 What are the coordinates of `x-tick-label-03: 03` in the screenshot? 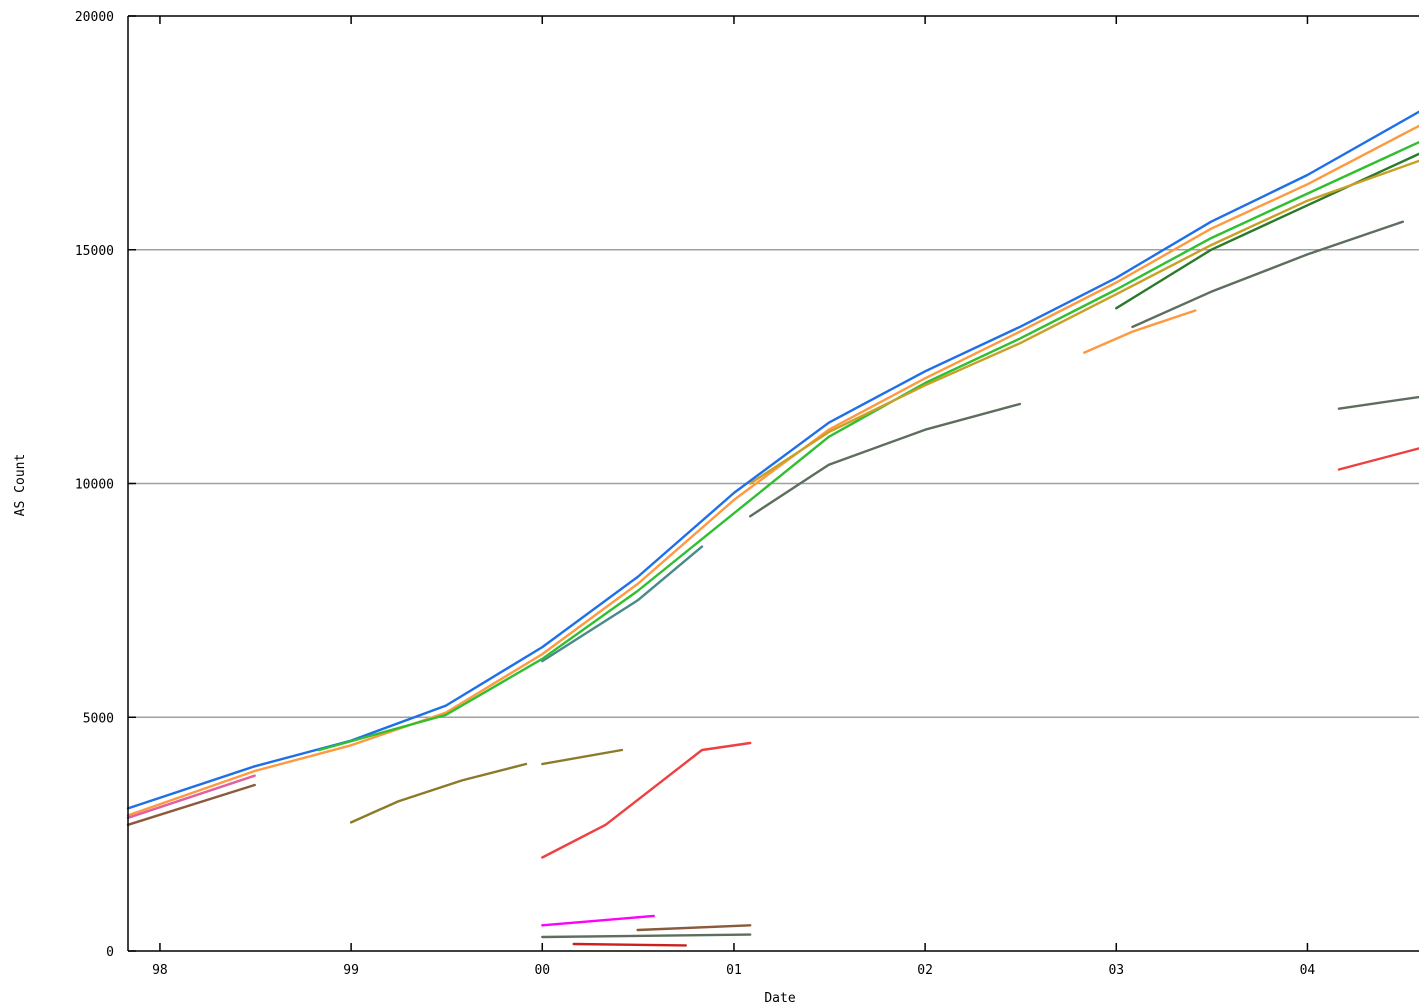 It's located at (1116, 970).